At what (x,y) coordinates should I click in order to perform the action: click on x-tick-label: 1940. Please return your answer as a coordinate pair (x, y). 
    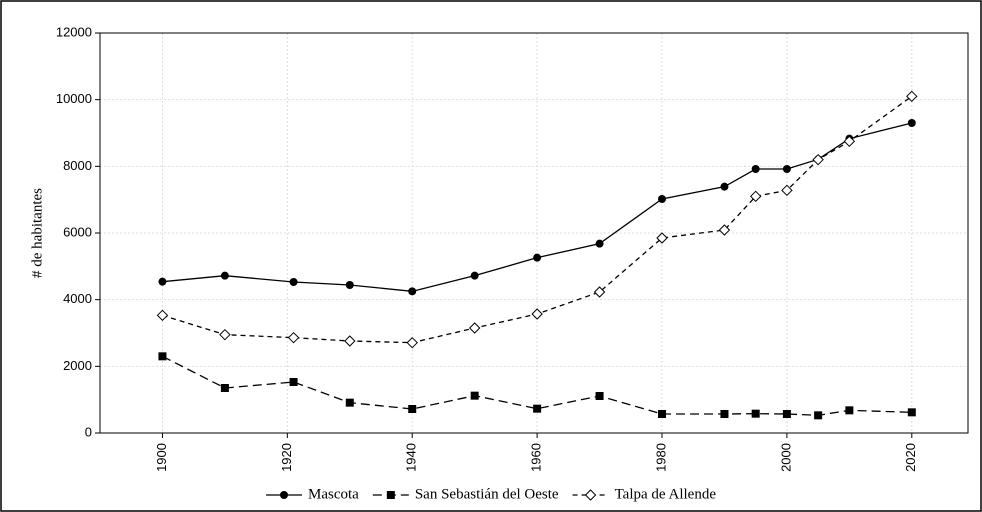
    Looking at the image, I should click on (411, 457).